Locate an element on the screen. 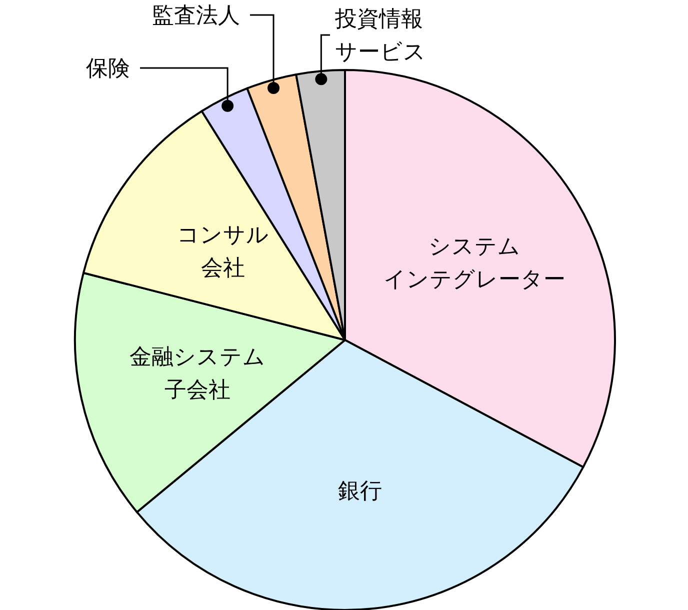 The height and width of the screenshot is (610, 688). slice-label: 投資情報サービス is located at coordinates (380, 36).